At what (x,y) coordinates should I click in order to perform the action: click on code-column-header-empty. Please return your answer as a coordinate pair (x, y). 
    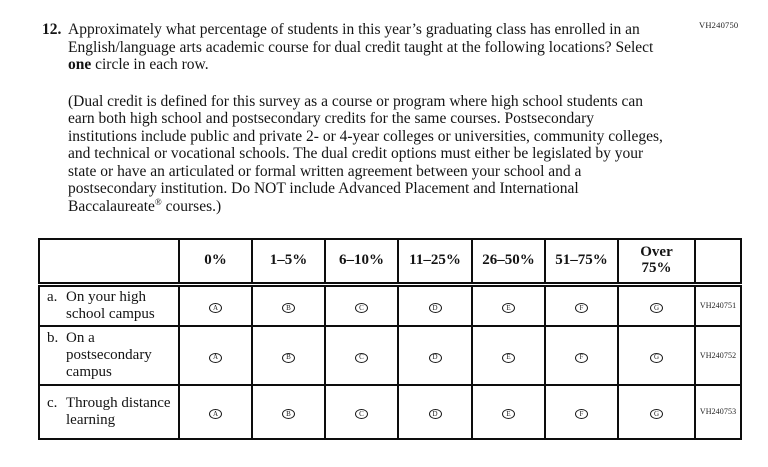
    Looking at the image, I should click on (718, 262).